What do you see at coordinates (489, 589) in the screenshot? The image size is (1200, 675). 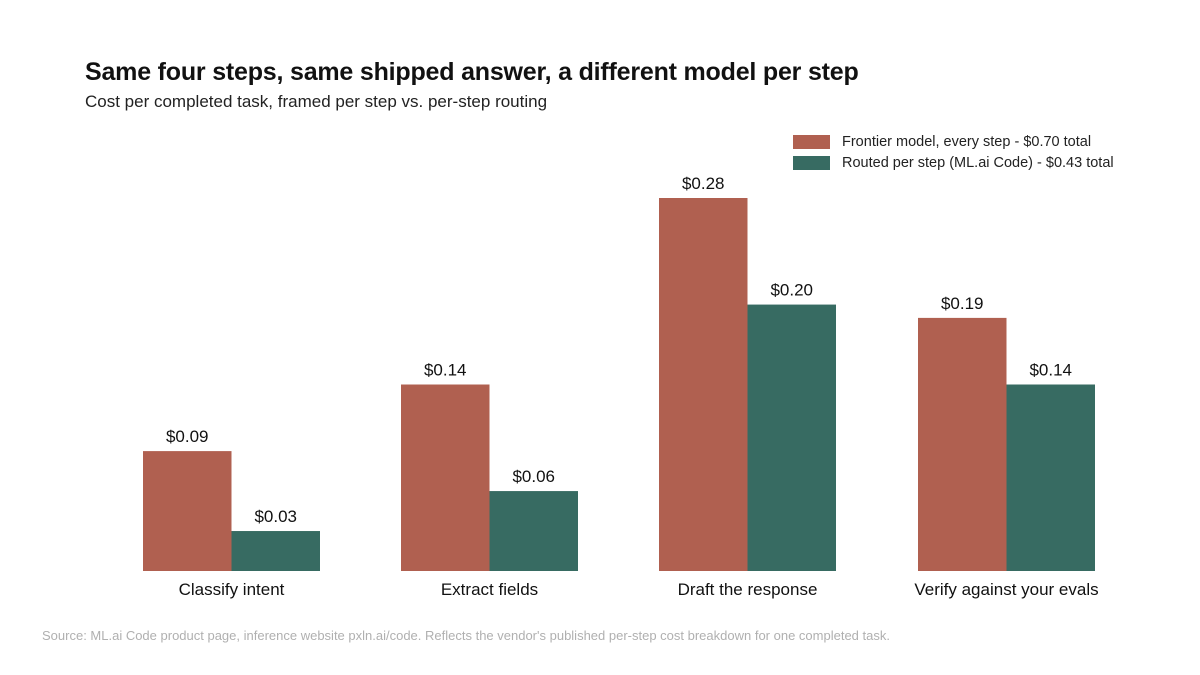 I see `x-tick-label-1: Extract fields` at bounding box center [489, 589].